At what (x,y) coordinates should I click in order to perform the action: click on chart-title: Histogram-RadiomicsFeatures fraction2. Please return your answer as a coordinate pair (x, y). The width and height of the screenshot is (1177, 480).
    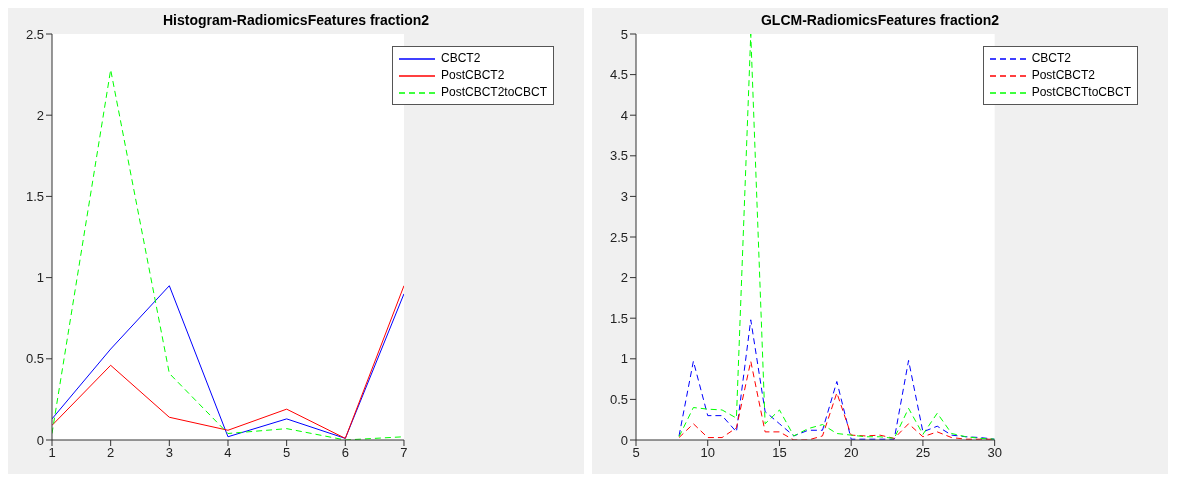
    Looking at the image, I should click on (296, 20).